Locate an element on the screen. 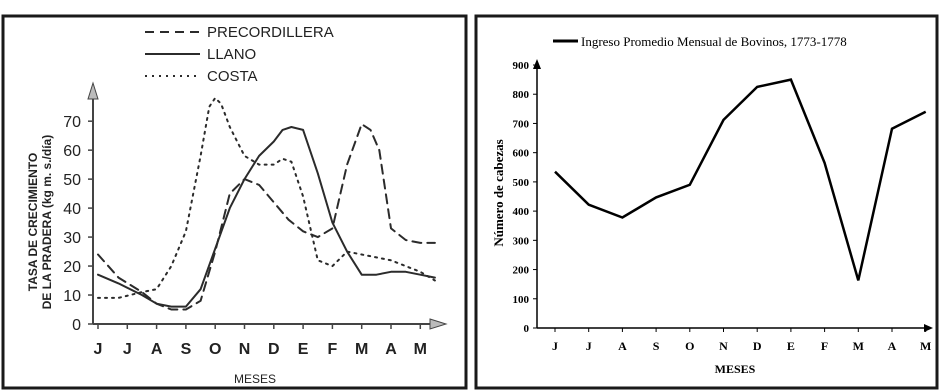  legend: PRECORDILLERA LLANO COSTA is located at coordinates (239, 54).